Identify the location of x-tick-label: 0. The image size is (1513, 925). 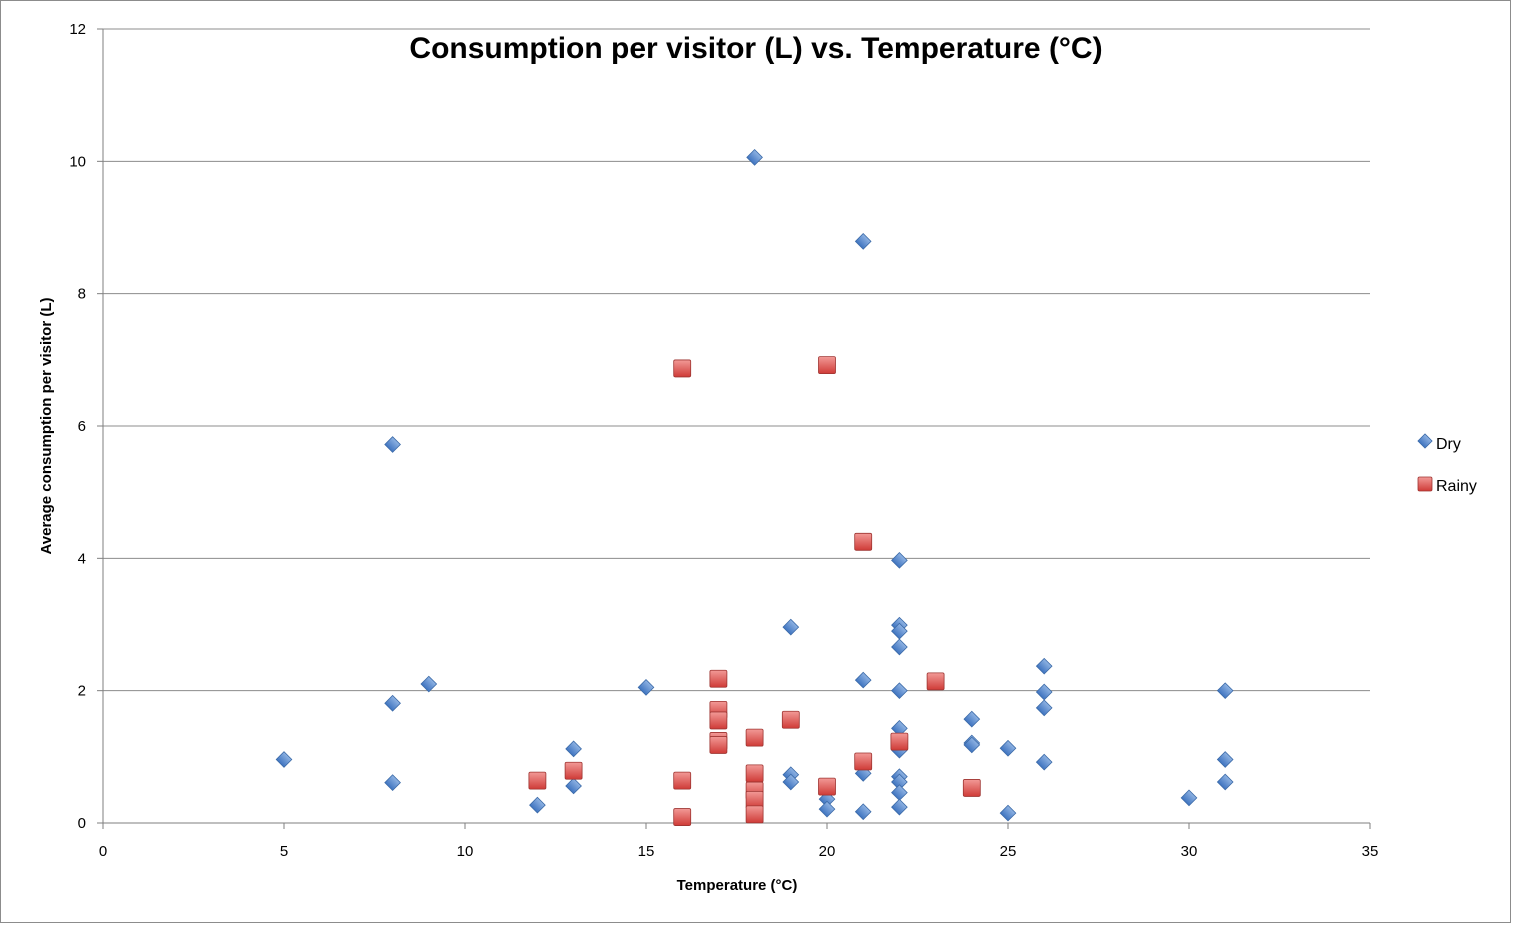
(103, 851).